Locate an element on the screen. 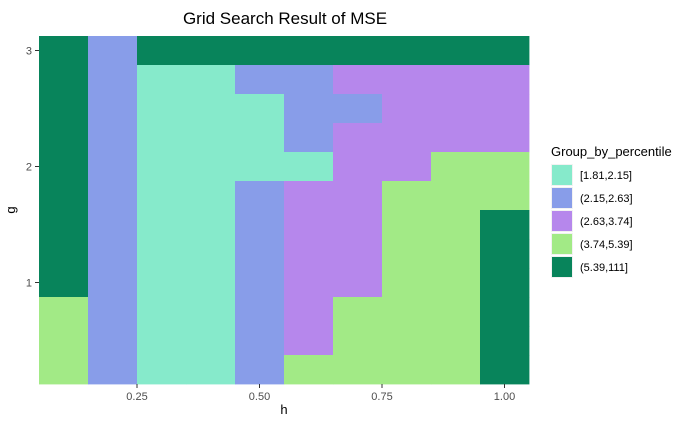 This screenshot has width=700, height=432. x-axis-title: h is located at coordinates (283, 409).